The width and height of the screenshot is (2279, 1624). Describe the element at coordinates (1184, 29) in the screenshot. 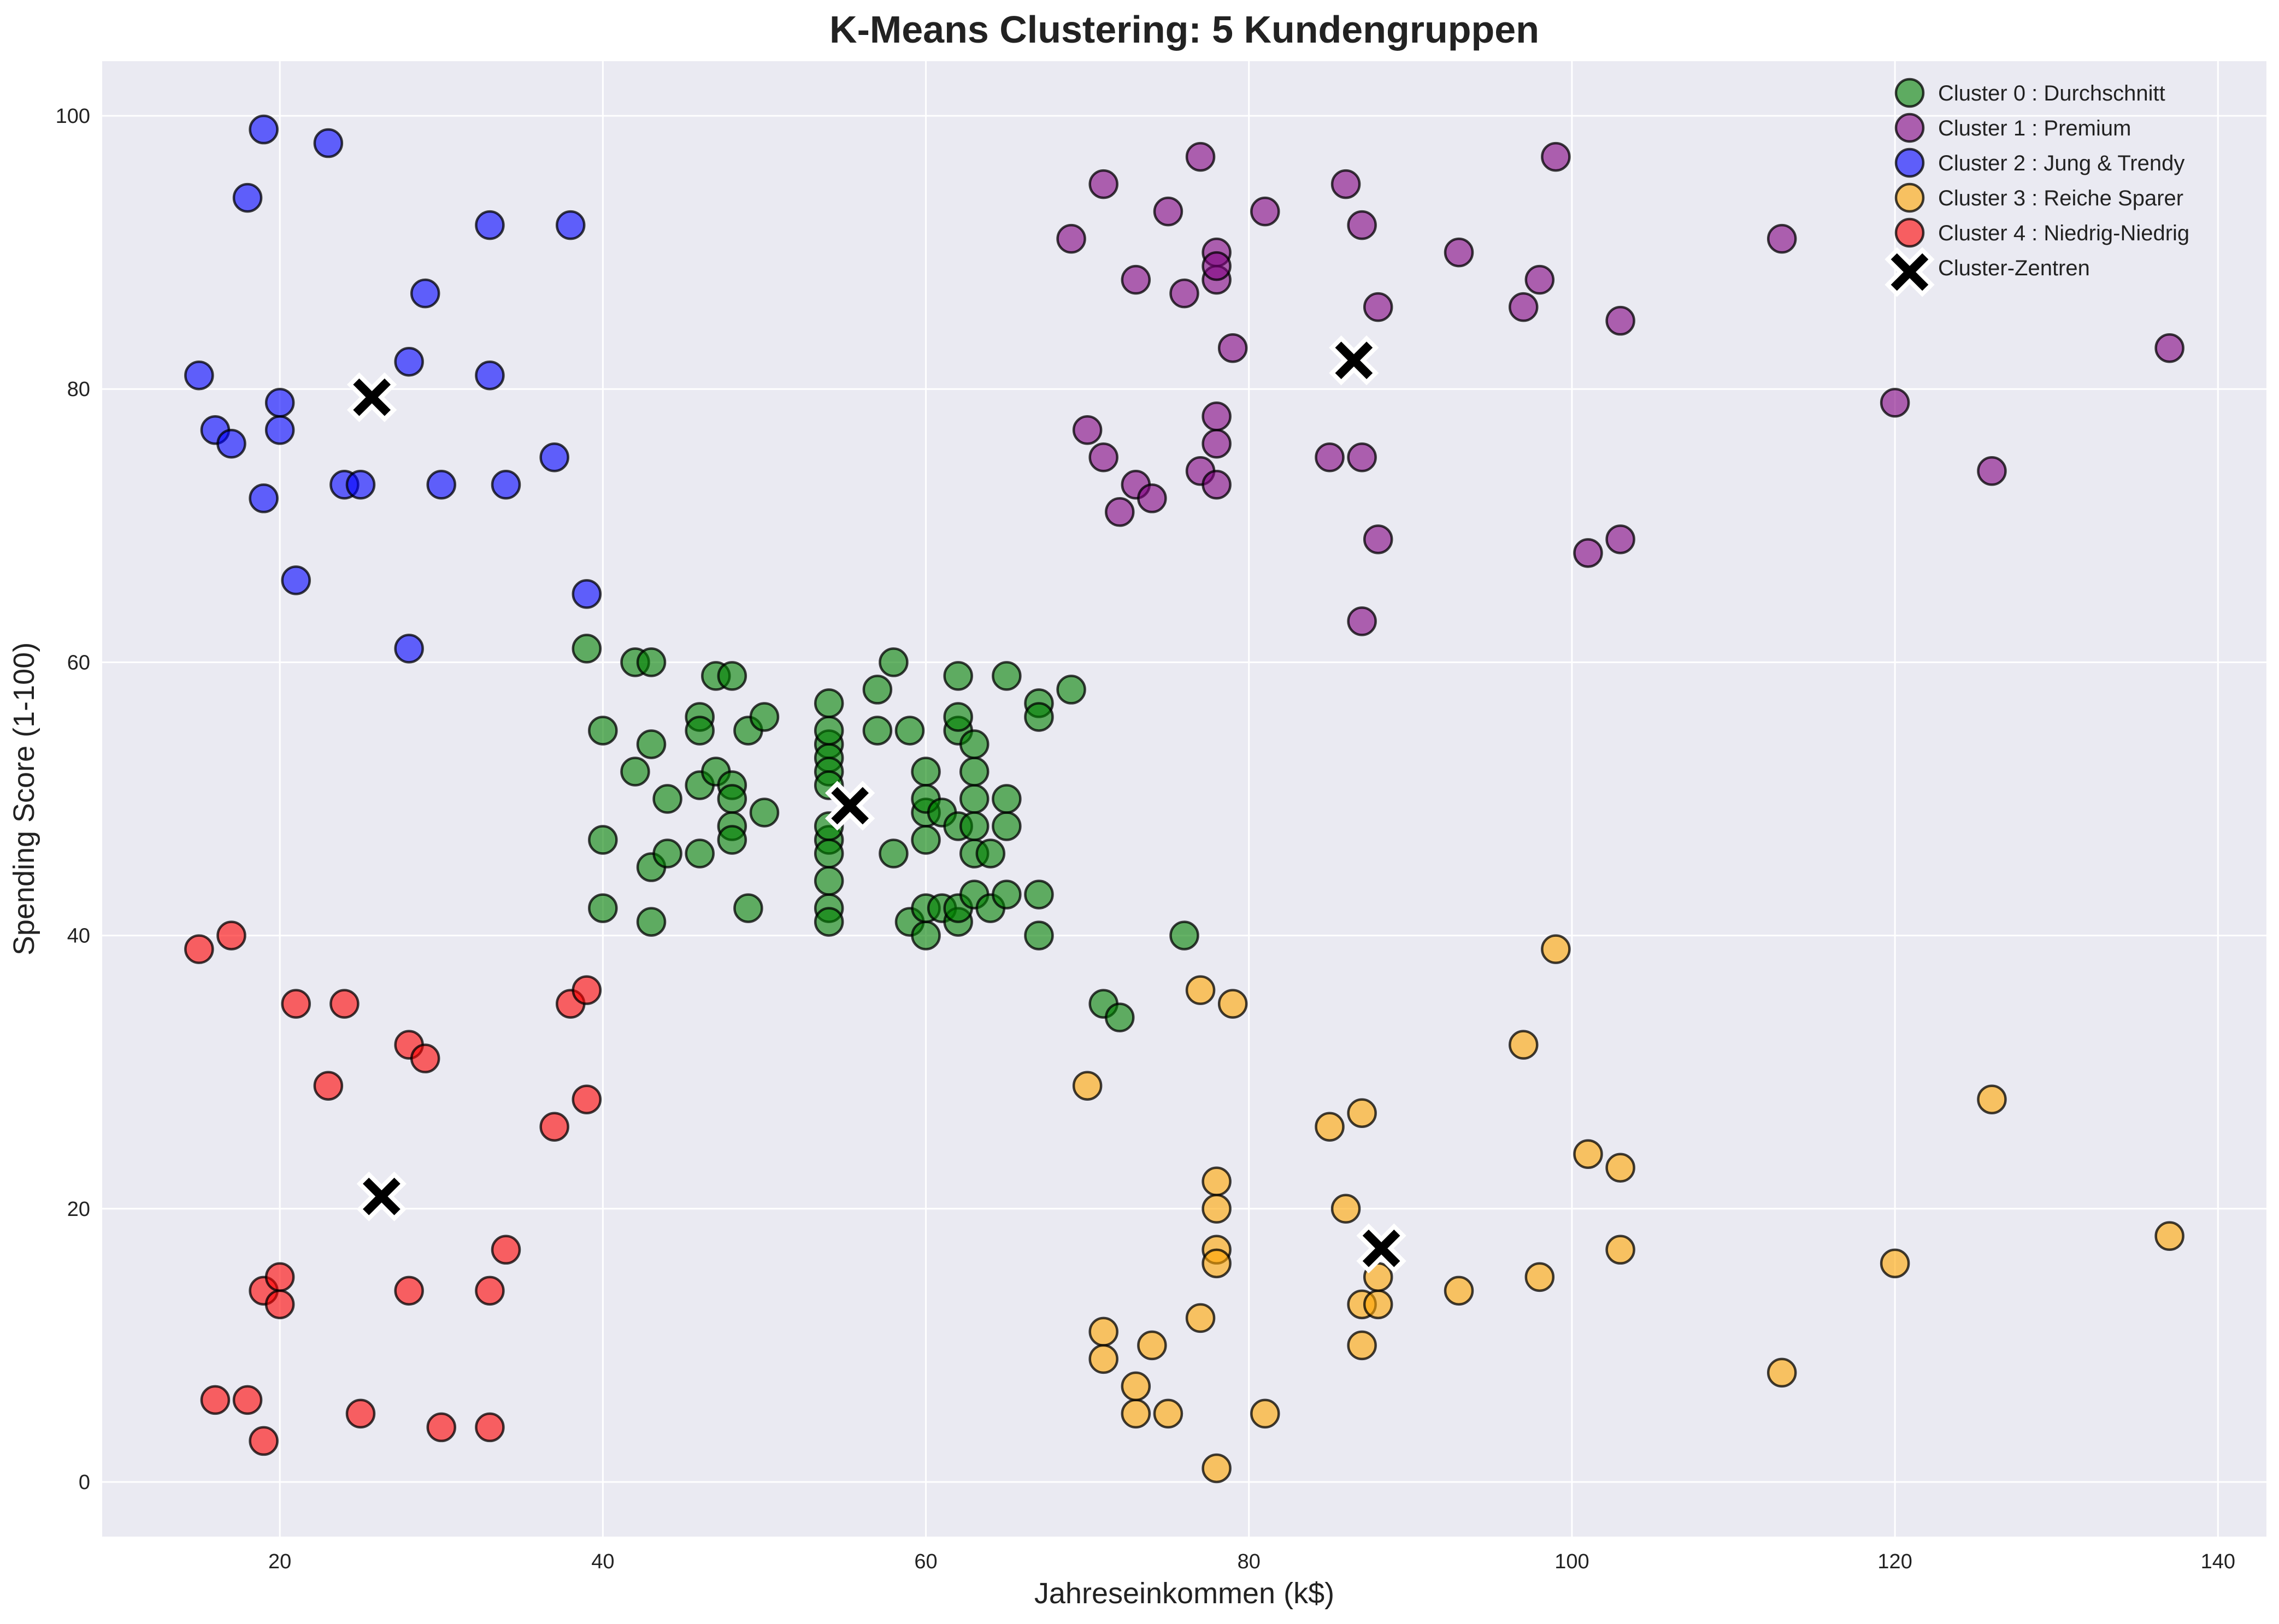

I see `chart-title: K-Means Clustering: 5 Kundengruppen` at that location.